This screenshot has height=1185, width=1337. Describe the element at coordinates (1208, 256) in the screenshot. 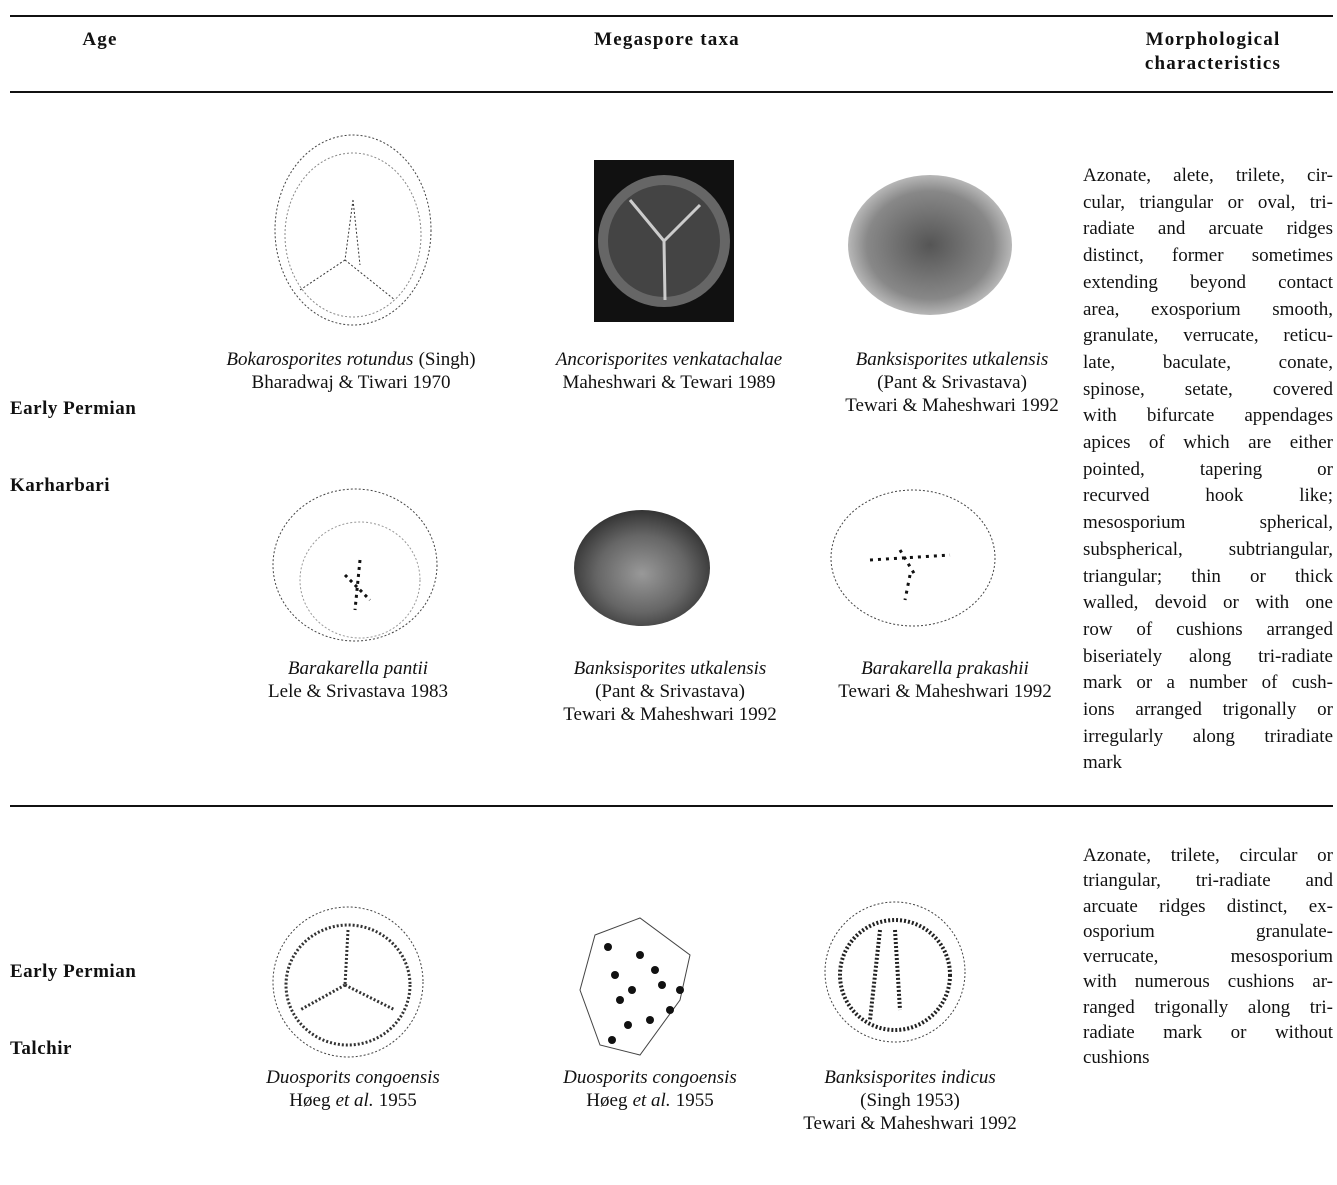

I see `description-line: distinct, former sometimes` at that location.